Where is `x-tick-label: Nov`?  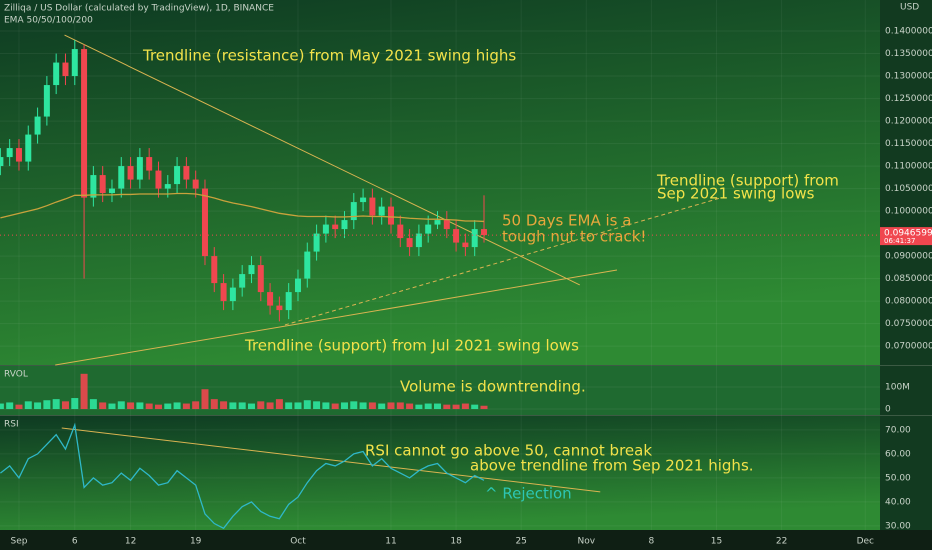 x-tick-label: Nov is located at coordinates (587, 542).